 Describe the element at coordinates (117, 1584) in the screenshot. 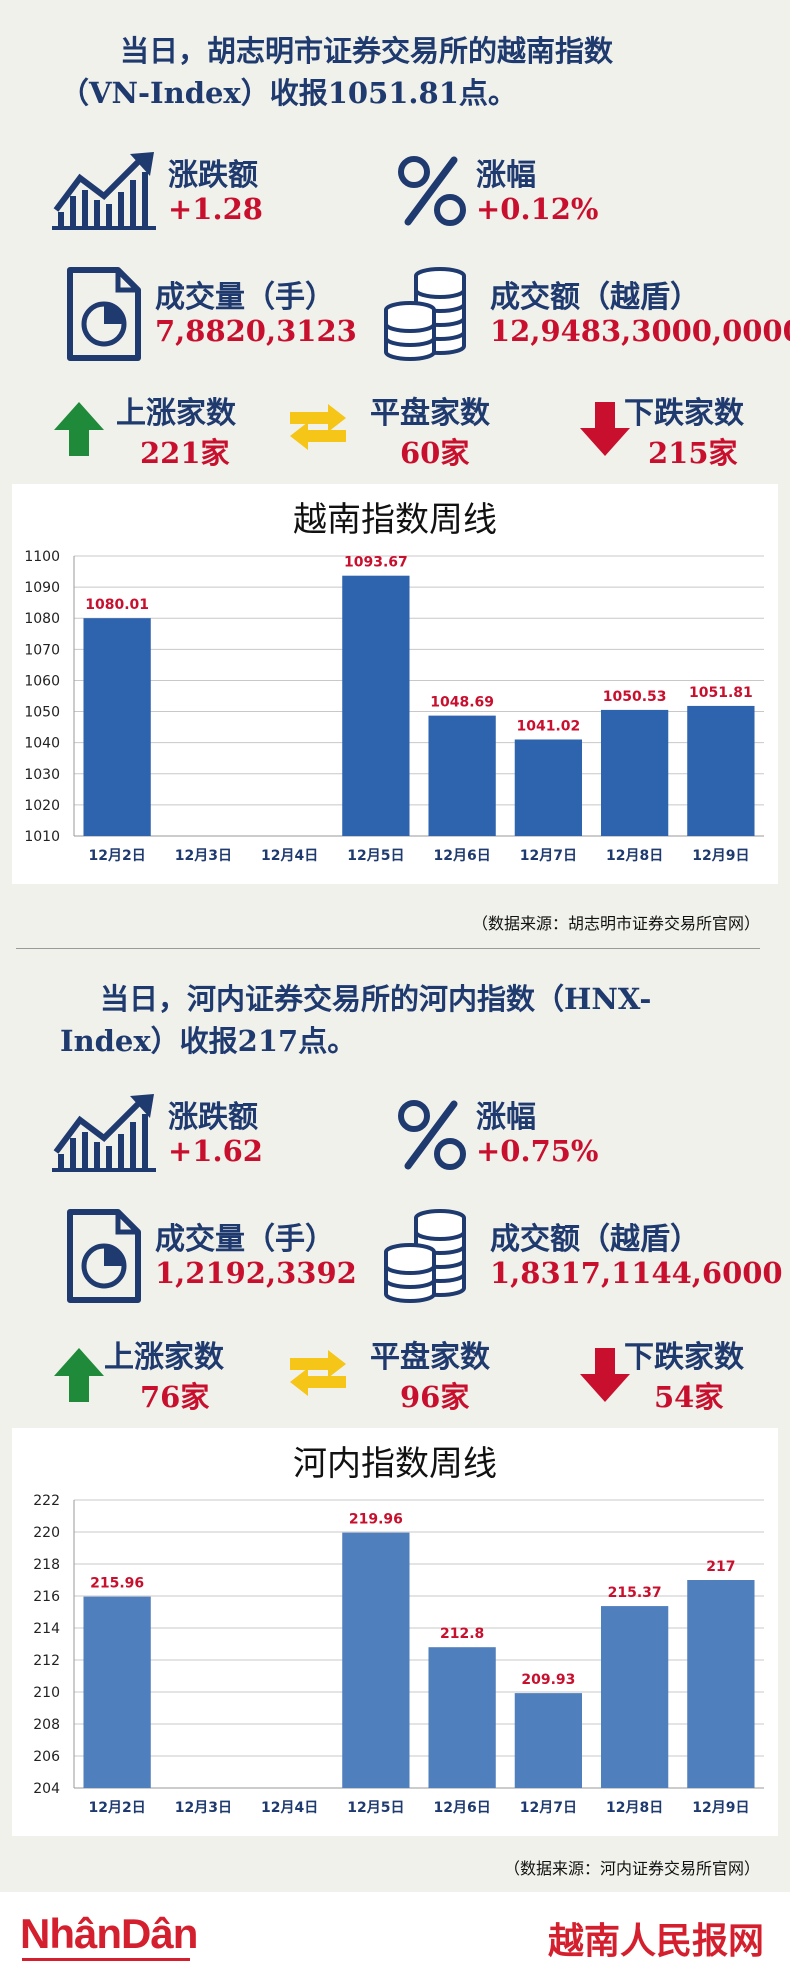

I see `data-label: 215.96` at that location.